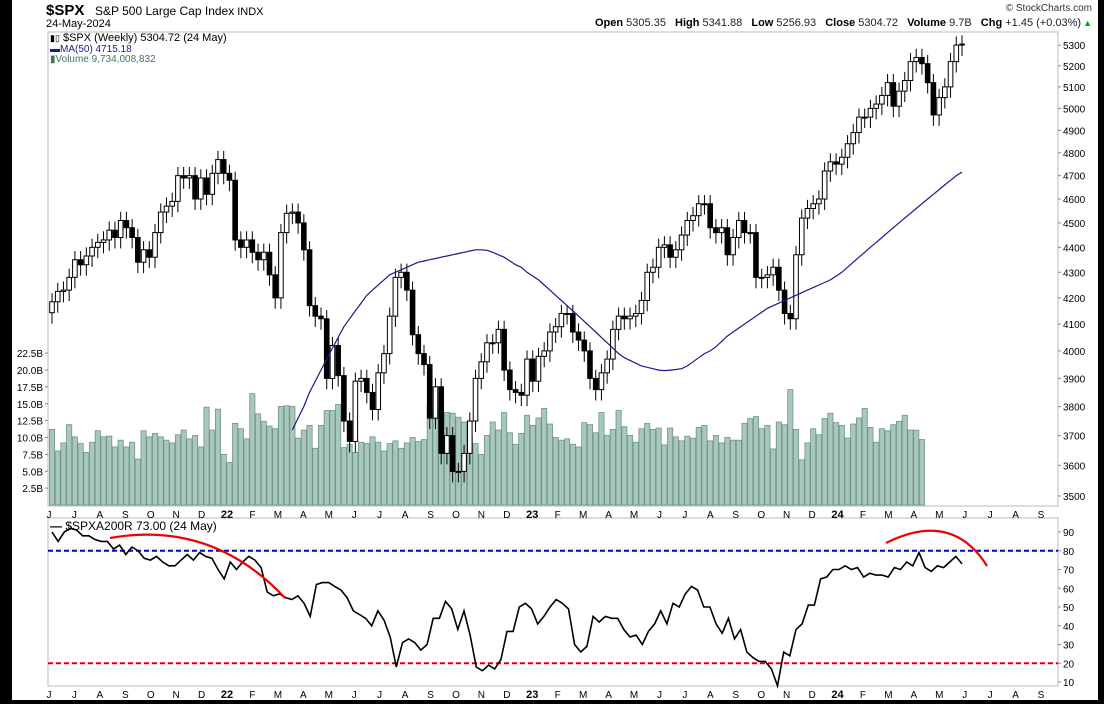 This screenshot has width=1104, height=704. I want to click on legend-ma: ▬MA(50) 4715.18, so click(91, 49).